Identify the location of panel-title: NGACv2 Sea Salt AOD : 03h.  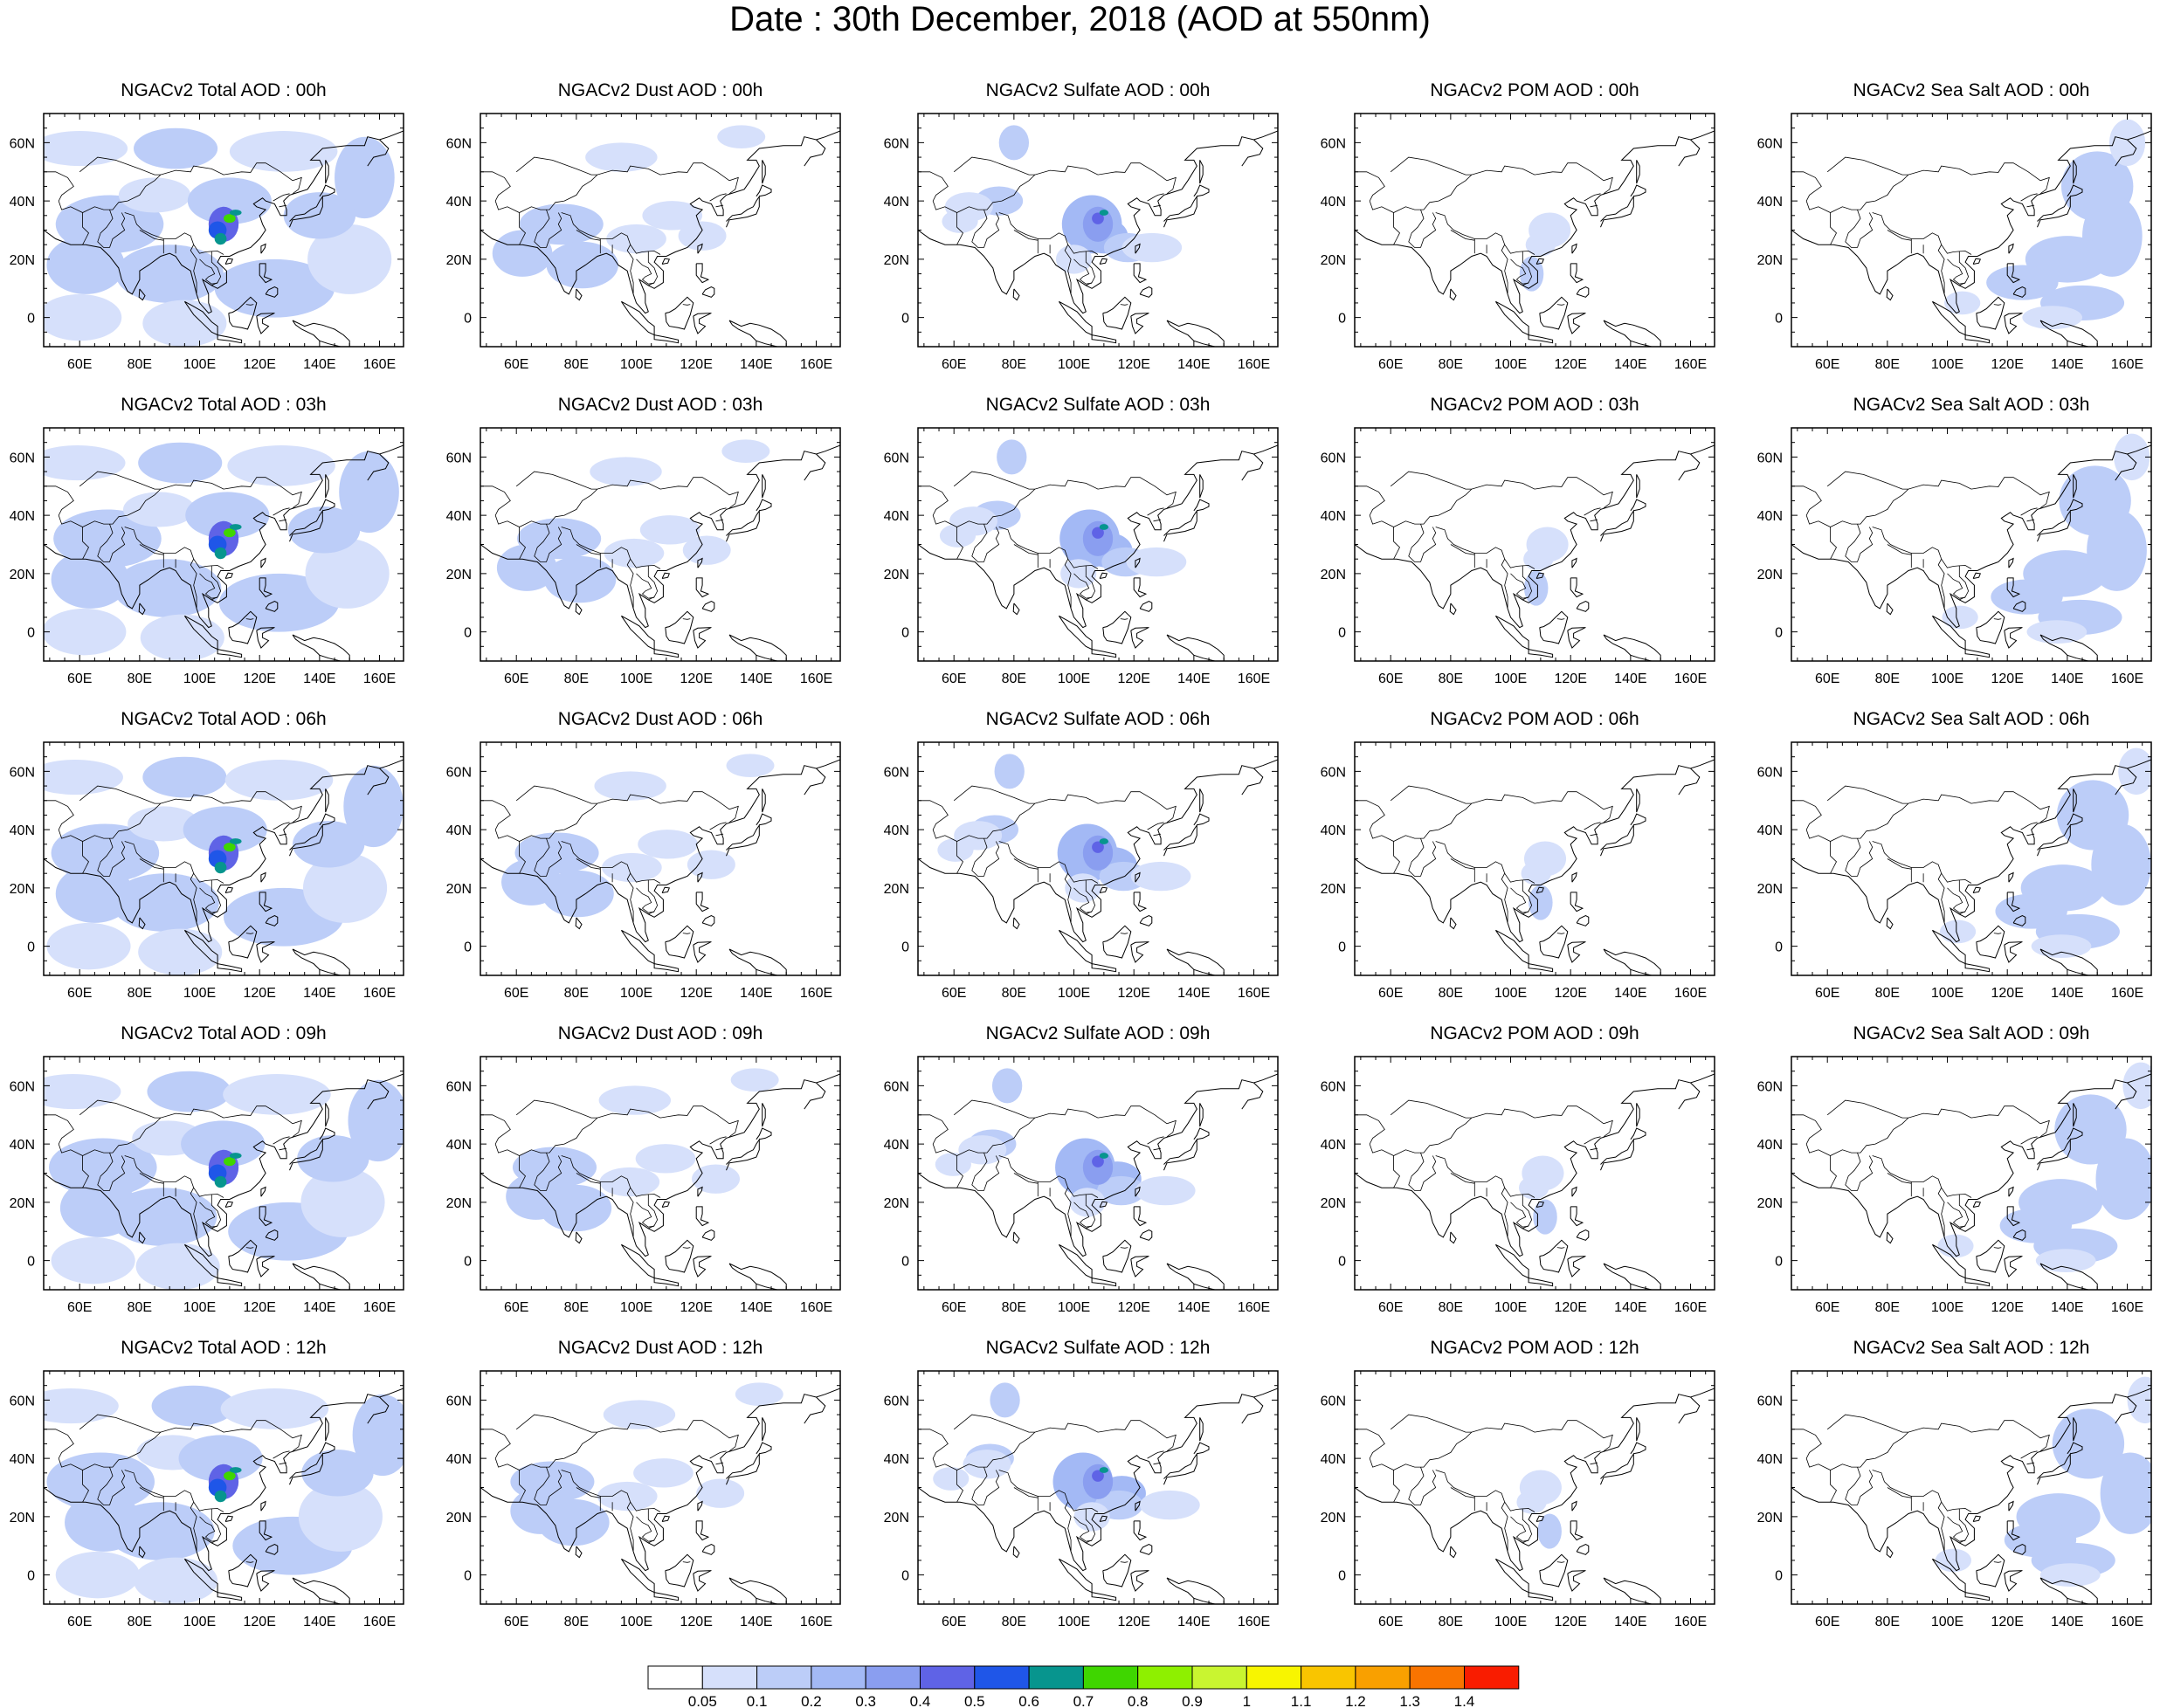
(1971, 405).